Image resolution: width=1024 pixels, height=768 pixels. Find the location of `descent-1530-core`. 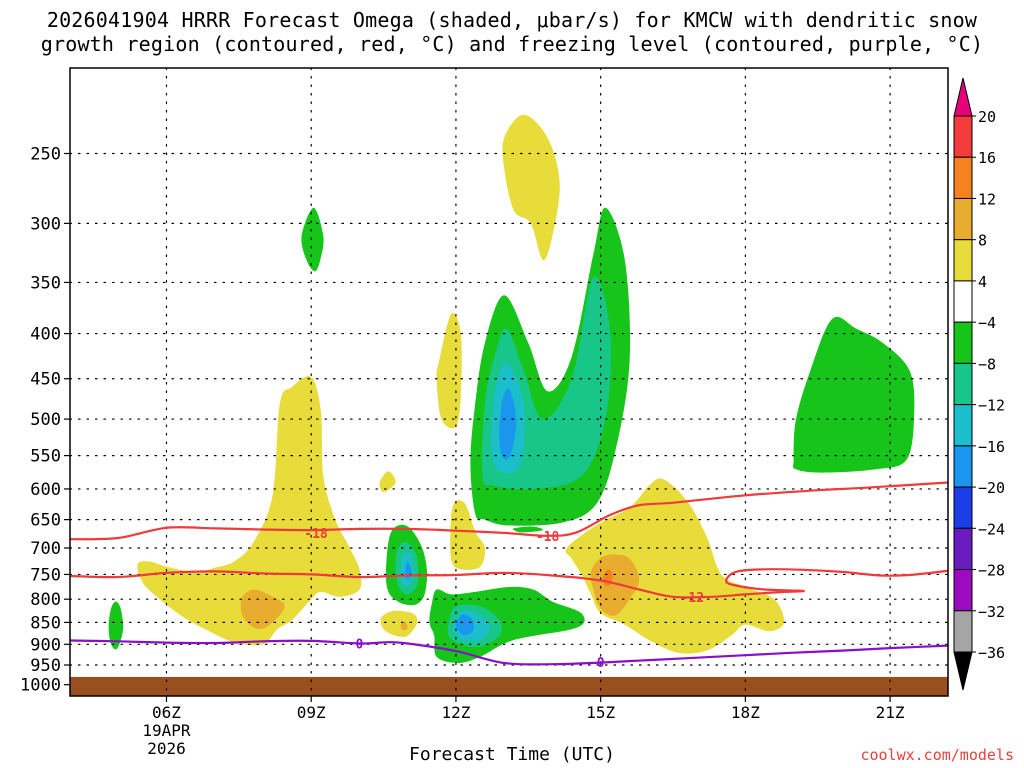

descent-1530-core is located at coordinates (615, 585).